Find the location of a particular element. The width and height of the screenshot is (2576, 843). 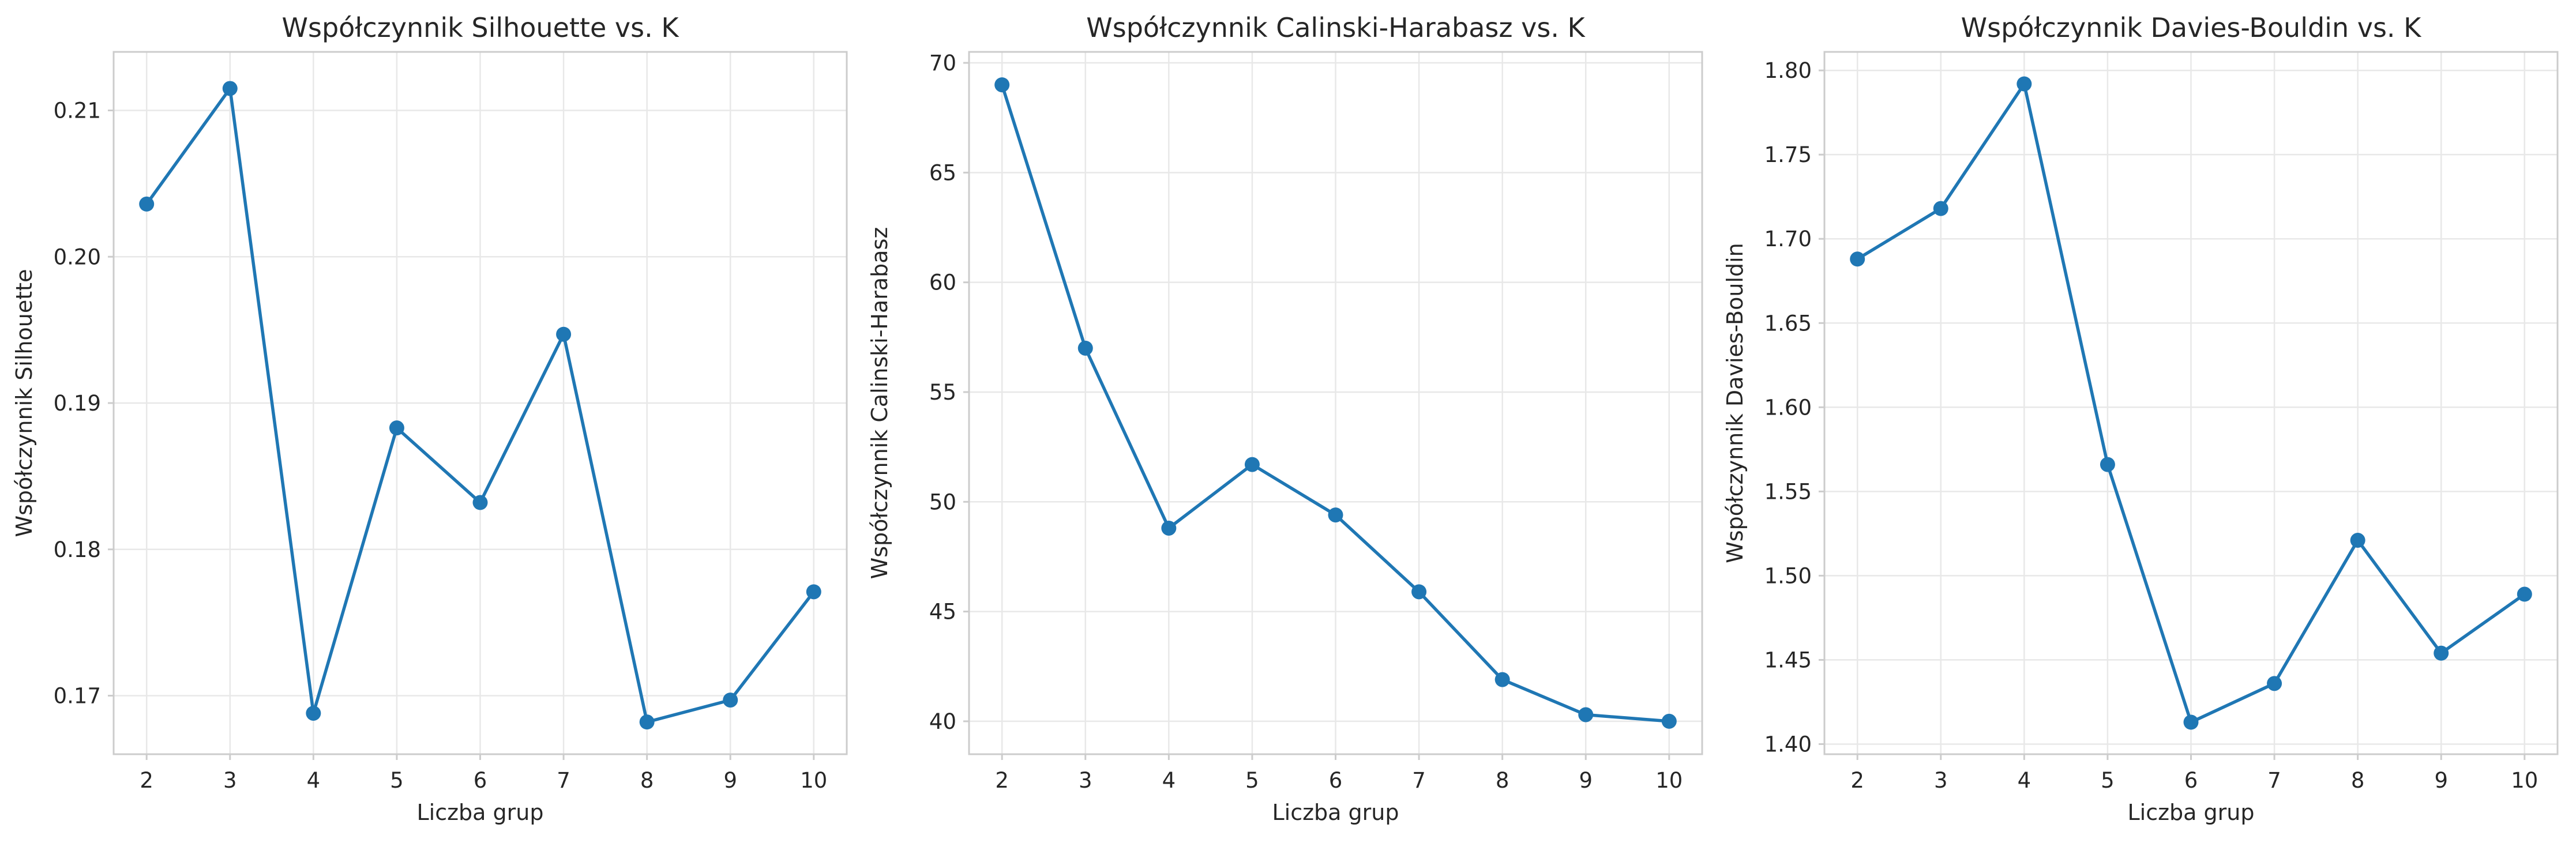

y-tick-label: 0.17 is located at coordinates (77, 696).